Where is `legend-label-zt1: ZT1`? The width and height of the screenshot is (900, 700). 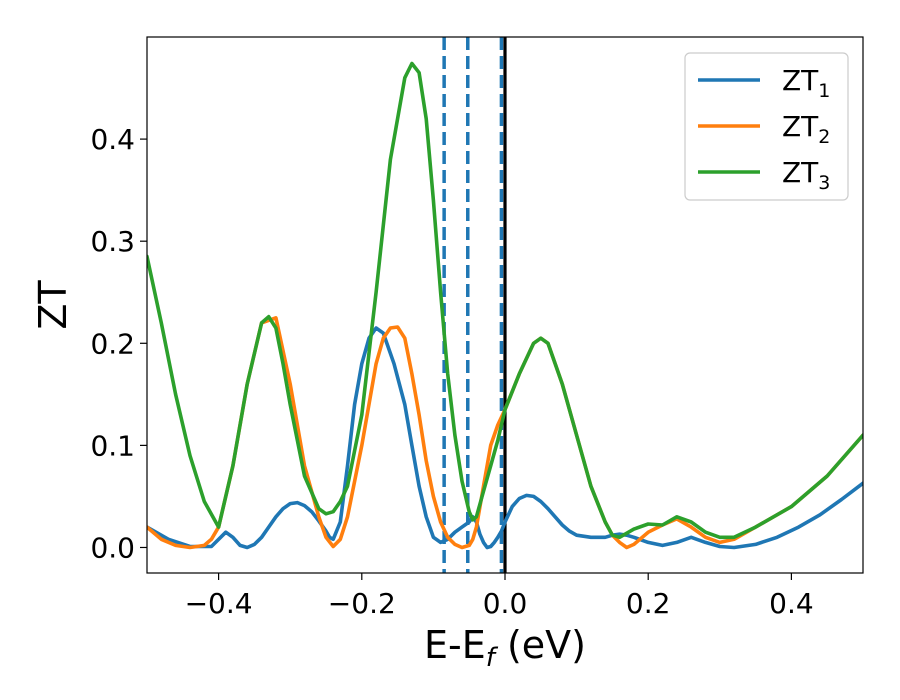 legend-label-zt1: ZT1 is located at coordinates (806, 83).